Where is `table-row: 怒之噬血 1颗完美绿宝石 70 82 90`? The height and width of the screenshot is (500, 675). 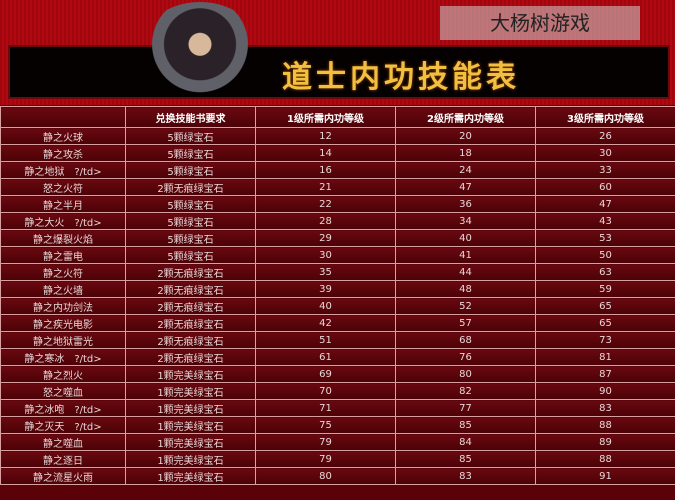
table-row: 怒之噬血 1颗完美绿宝石 70 82 90 is located at coordinates (337, 391).